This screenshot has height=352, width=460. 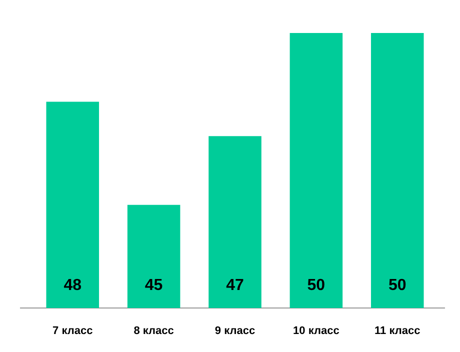 What do you see at coordinates (235, 285) in the screenshot?
I see `data-label: 47` at bounding box center [235, 285].